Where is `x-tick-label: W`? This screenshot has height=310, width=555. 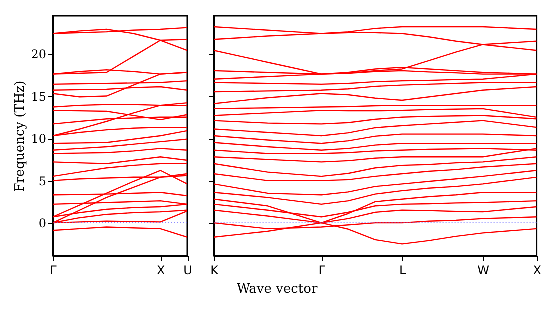
x-tick-label: W is located at coordinates (484, 271).